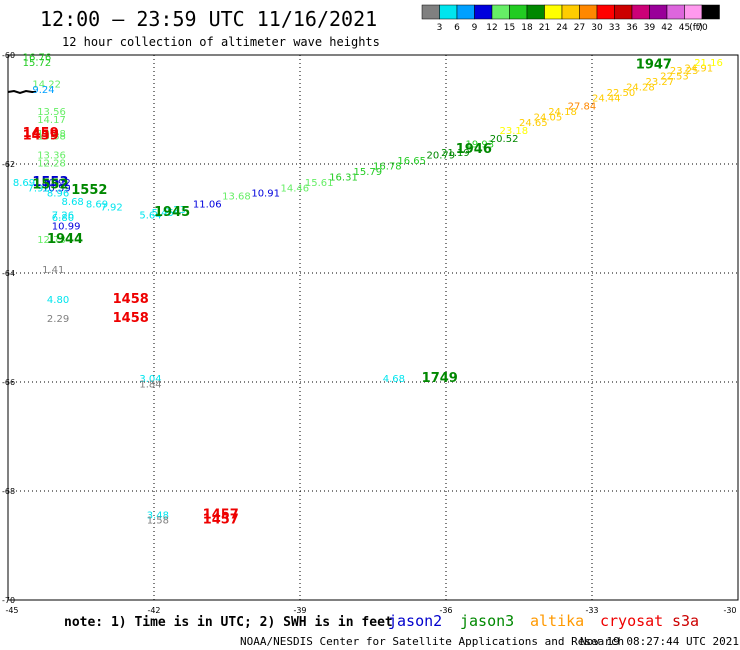 This screenshot has height=650, width=740. What do you see at coordinates (51, 112) in the screenshot?
I see `swh-value-label: 13.56` at bounding box center [51, 112].